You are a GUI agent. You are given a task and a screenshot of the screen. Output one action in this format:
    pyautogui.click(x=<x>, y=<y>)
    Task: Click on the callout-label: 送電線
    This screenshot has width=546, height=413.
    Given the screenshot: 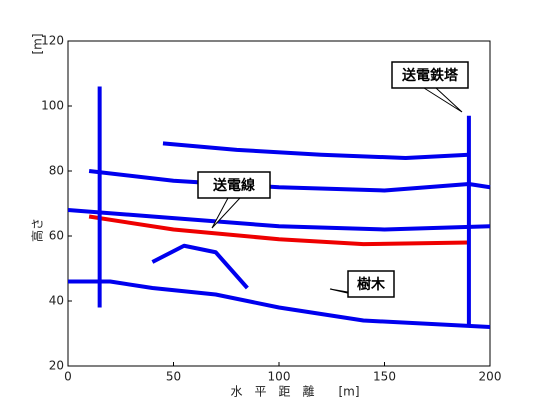 What is the action you would take?
    pyautogui.click(x=233, y=185)
    